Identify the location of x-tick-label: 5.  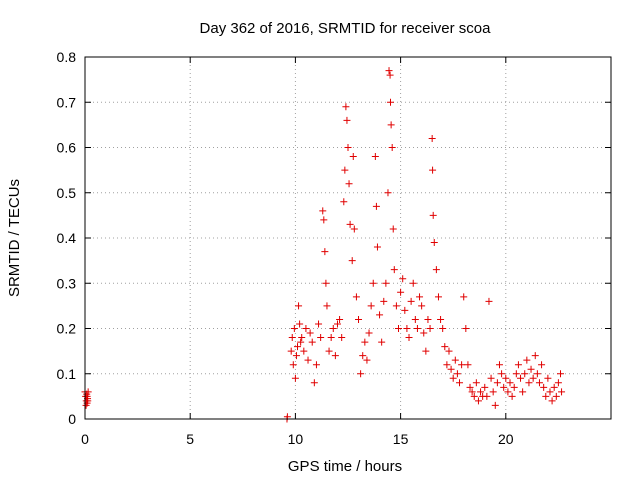
(190, 439).